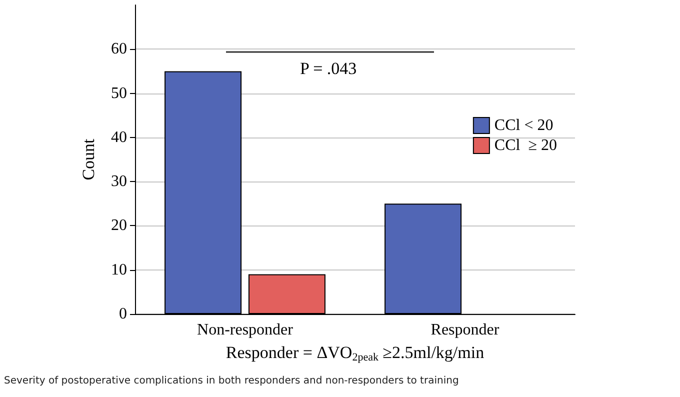 The width and height of the screenshot is (680, 397). Describe the element at coordinates (119, 49) in the screenshot. I see `y-tick-label: 60` at that location.